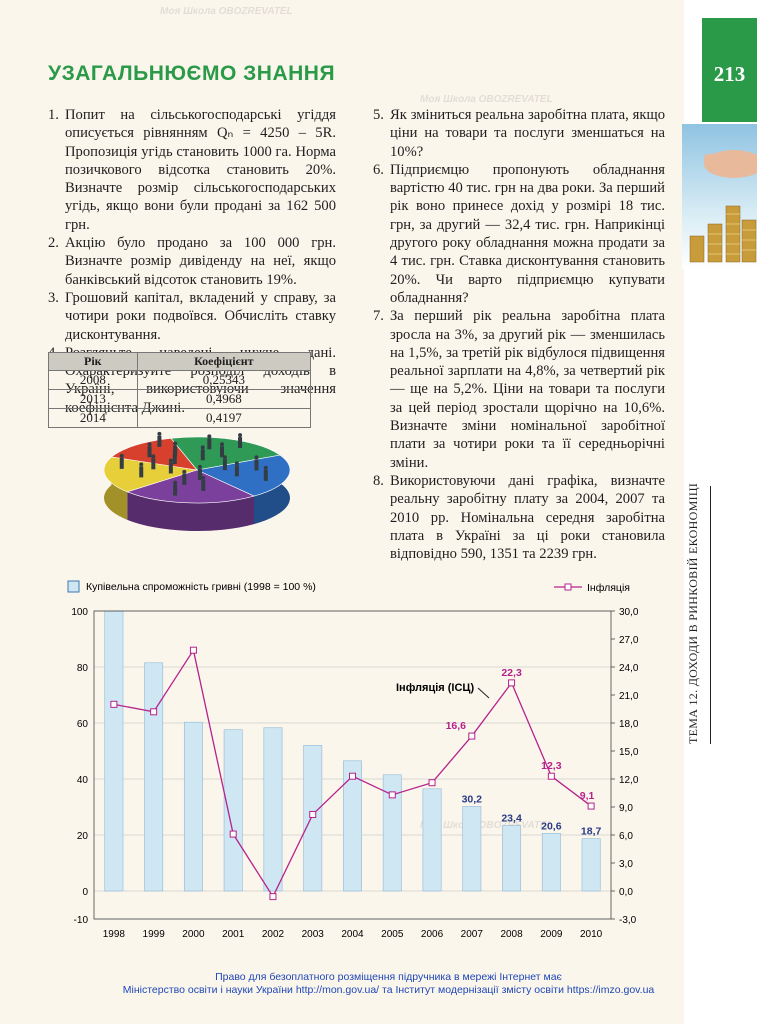 The image size is (777, 1024). I want to click on right-axis-tick-label: 0,0, so click(626, 892).